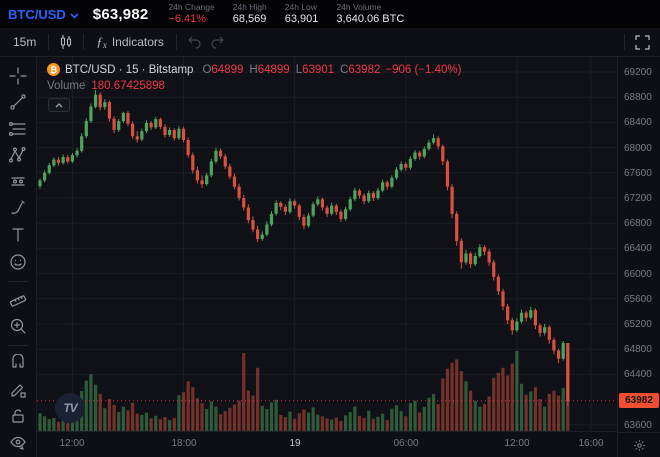 Image resolution: width=660 pixels, height=457 pixels. I want to click on price-tick: 69200, so click(638, 72).